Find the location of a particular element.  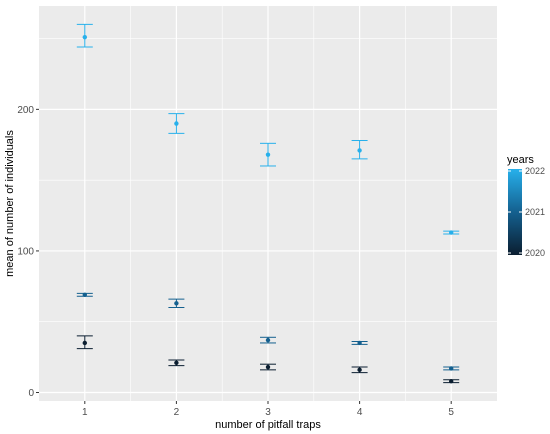

y-tick-label: 0 is located at coordinates (31, 393).